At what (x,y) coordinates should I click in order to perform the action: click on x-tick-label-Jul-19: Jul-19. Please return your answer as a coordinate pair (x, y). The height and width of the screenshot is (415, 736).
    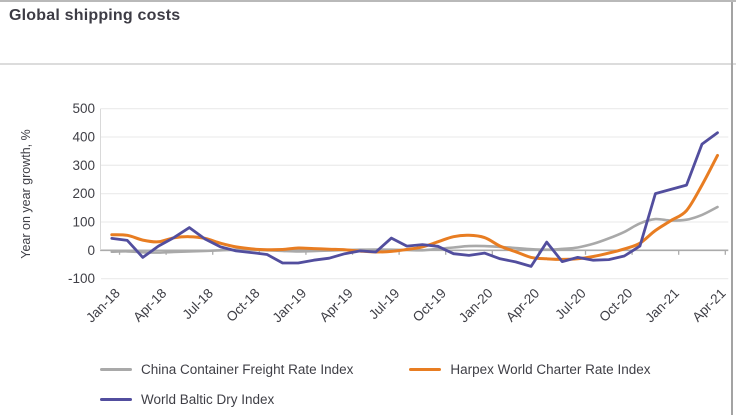
    Looking at the image, I should click on (384, 304).